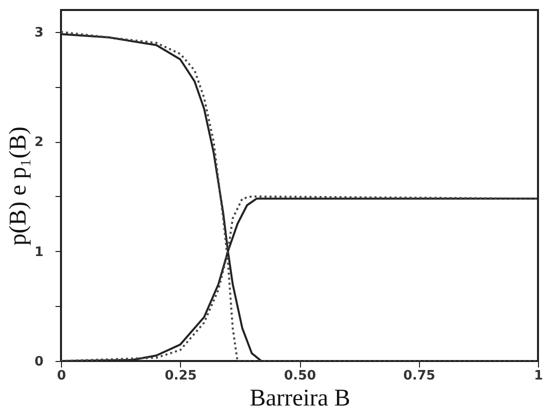 The width and height of the screenshot is (557, 415). I want to click on y-axis-title: p(B) e p₁(B), so click(18, 186).